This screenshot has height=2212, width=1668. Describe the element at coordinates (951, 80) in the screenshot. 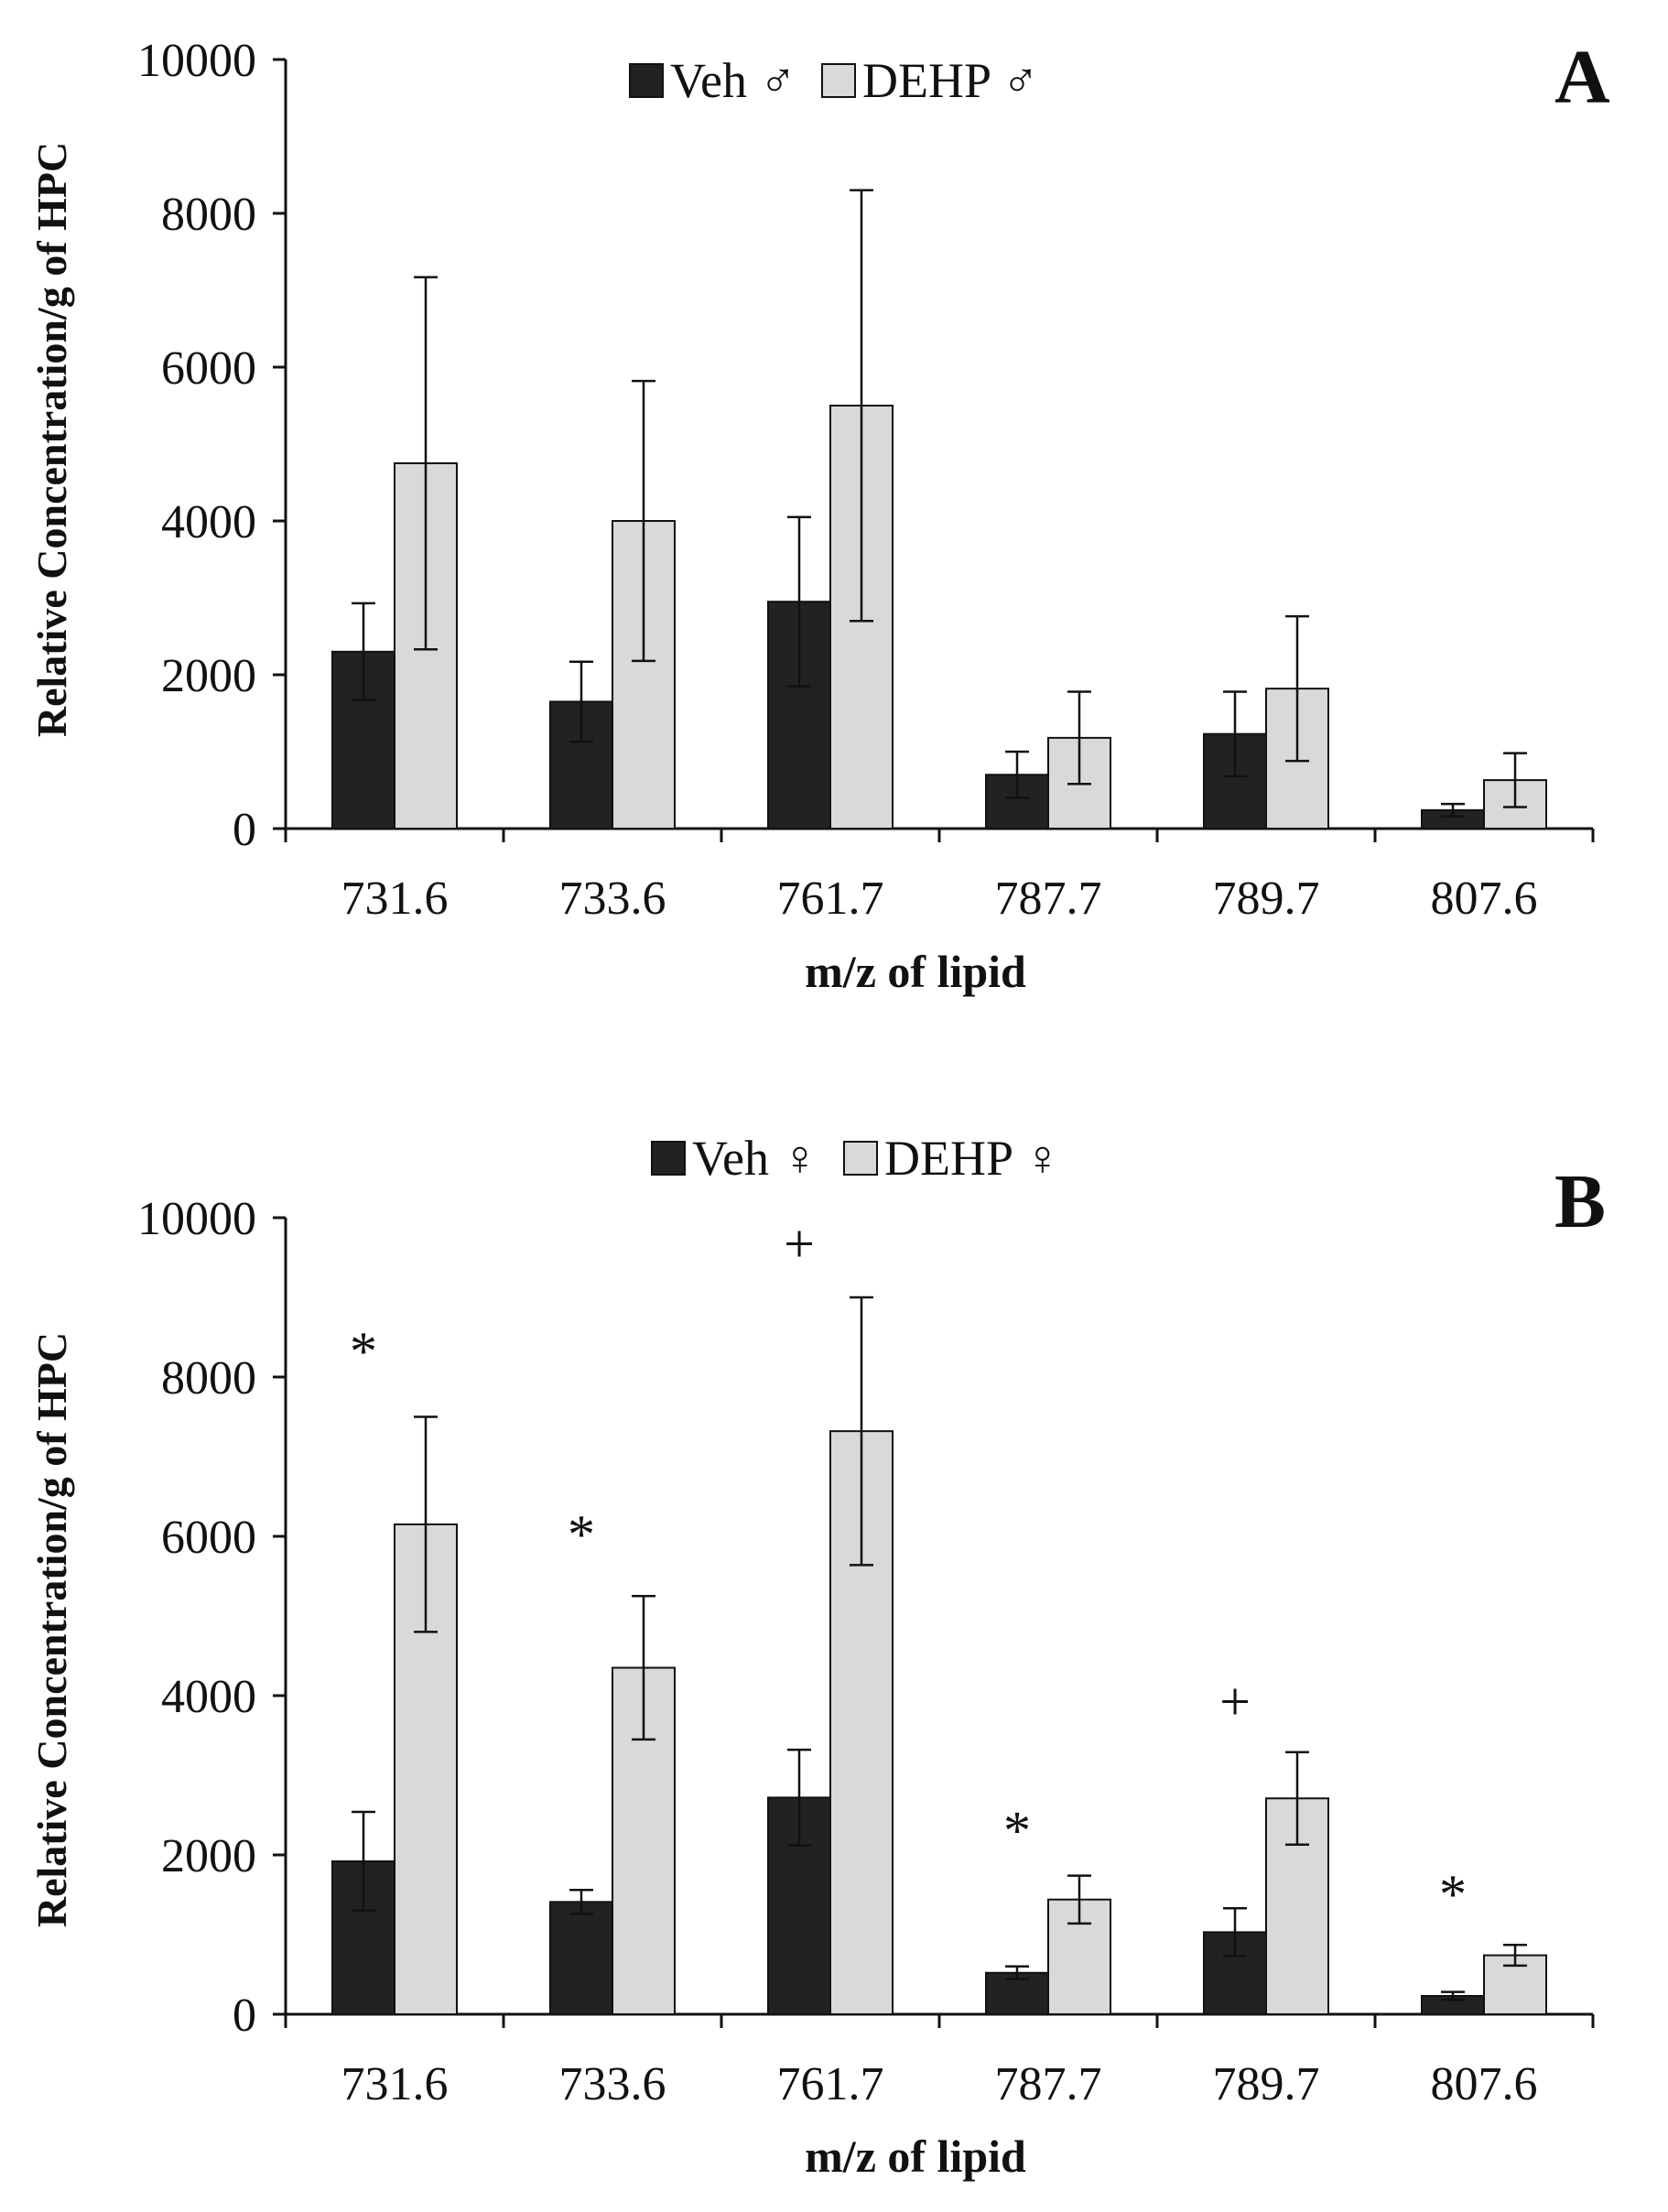

I see `legend-label-dehp: DEHP ♂` at that location.